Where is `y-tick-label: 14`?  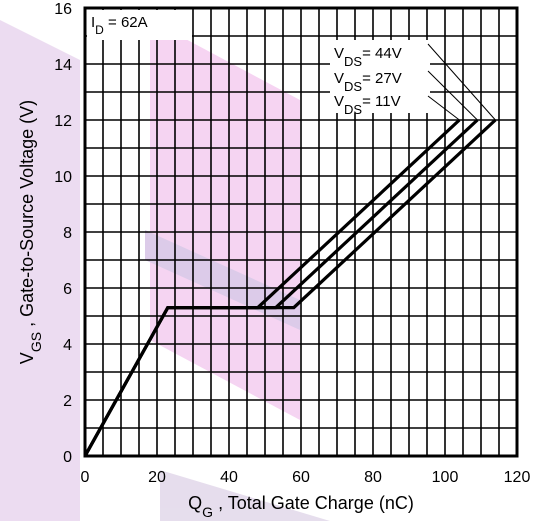
y-tick-label: 14 is located at coordinates (63, 65).